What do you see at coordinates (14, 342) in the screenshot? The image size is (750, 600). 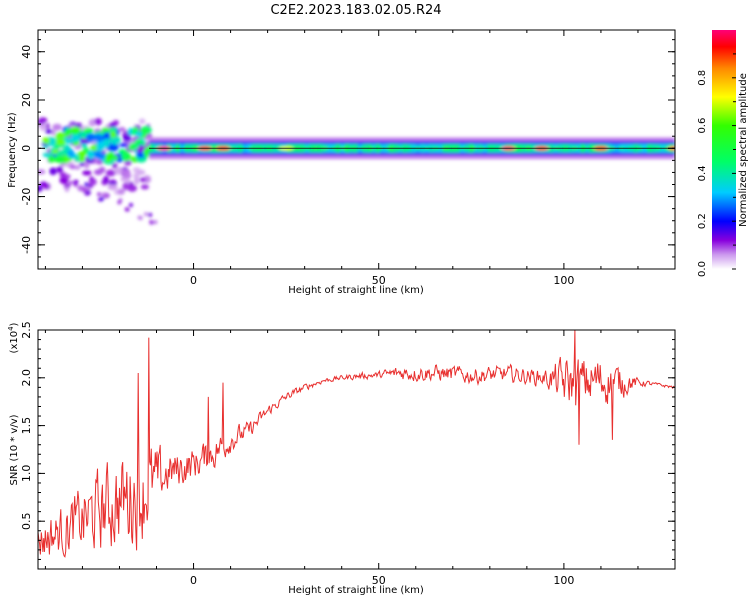 I see `snr-multiplier-base: (x10` at bounding box center [14, 342].